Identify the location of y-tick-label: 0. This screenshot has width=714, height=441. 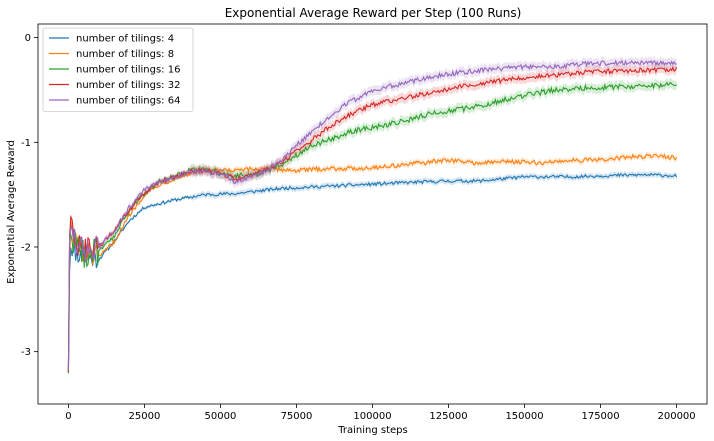
(28, 38).